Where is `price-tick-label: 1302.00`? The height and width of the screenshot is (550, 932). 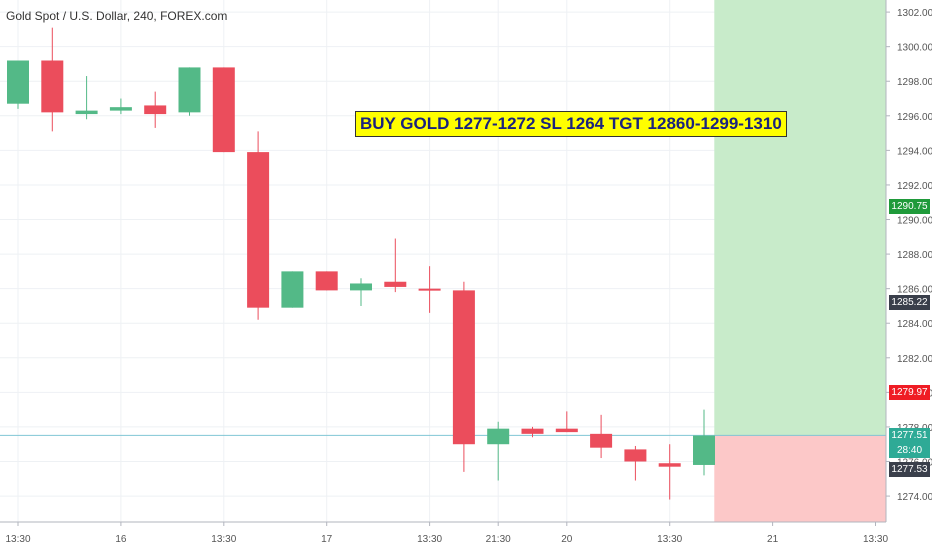 price-tick-label: 1302.00 is located at coordinates (914, 13).